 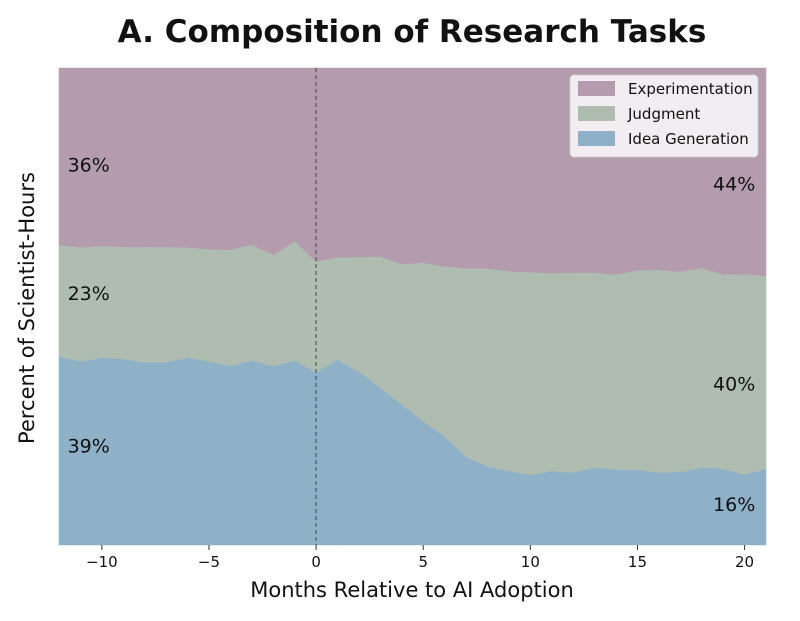 I want to click on x-axis: −10 −5 0 5 10 15 20, so click(x=420, y=558).